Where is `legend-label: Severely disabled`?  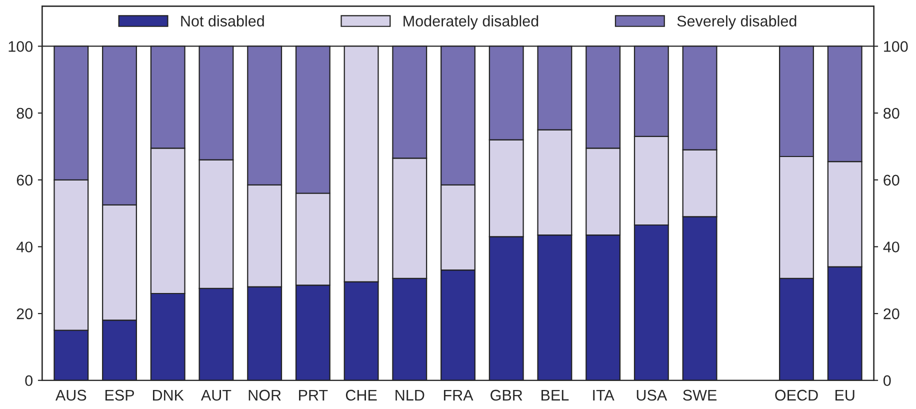 legend-label: Severely disabled is located at coordinates (736, 22).